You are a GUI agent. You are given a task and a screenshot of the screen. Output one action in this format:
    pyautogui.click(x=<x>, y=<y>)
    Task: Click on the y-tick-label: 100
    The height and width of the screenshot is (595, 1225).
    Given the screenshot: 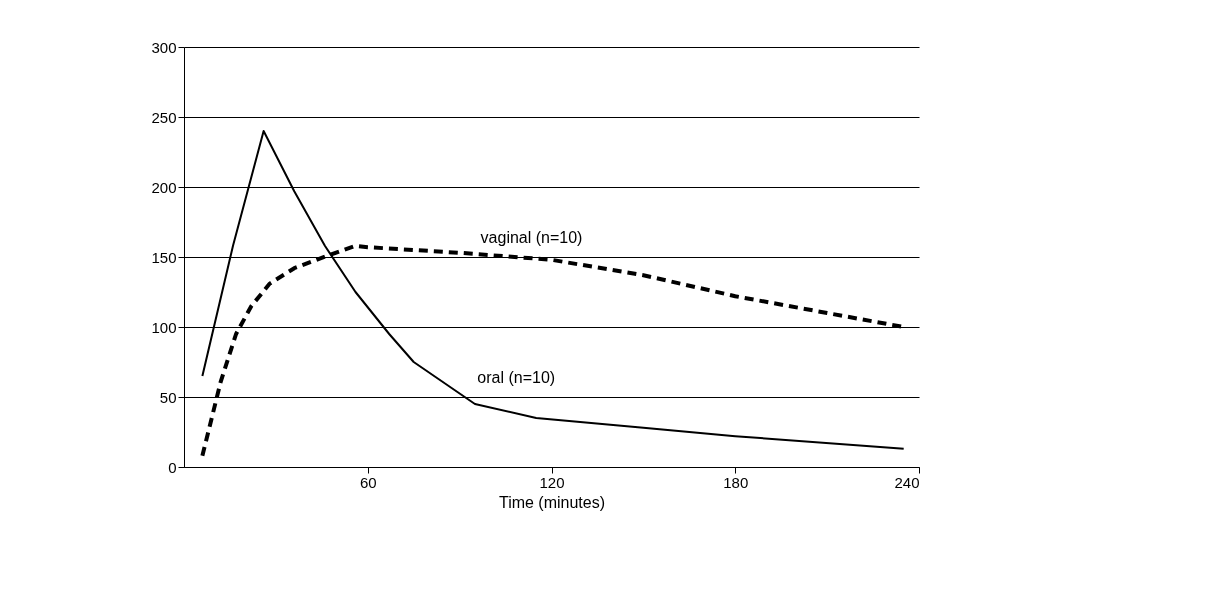 What is the action you would take?
    pyautogui.click(x=164, y=327)
    